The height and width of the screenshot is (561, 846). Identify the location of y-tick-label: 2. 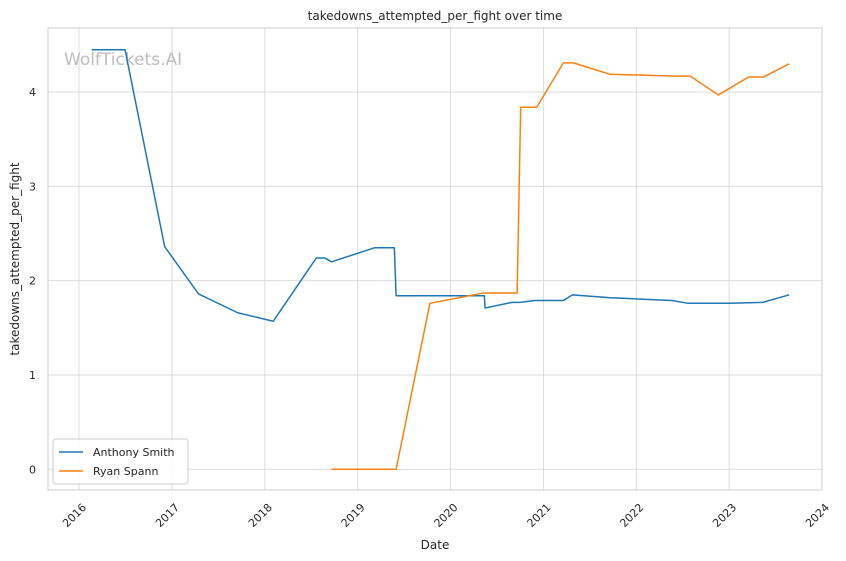
(32, 281).